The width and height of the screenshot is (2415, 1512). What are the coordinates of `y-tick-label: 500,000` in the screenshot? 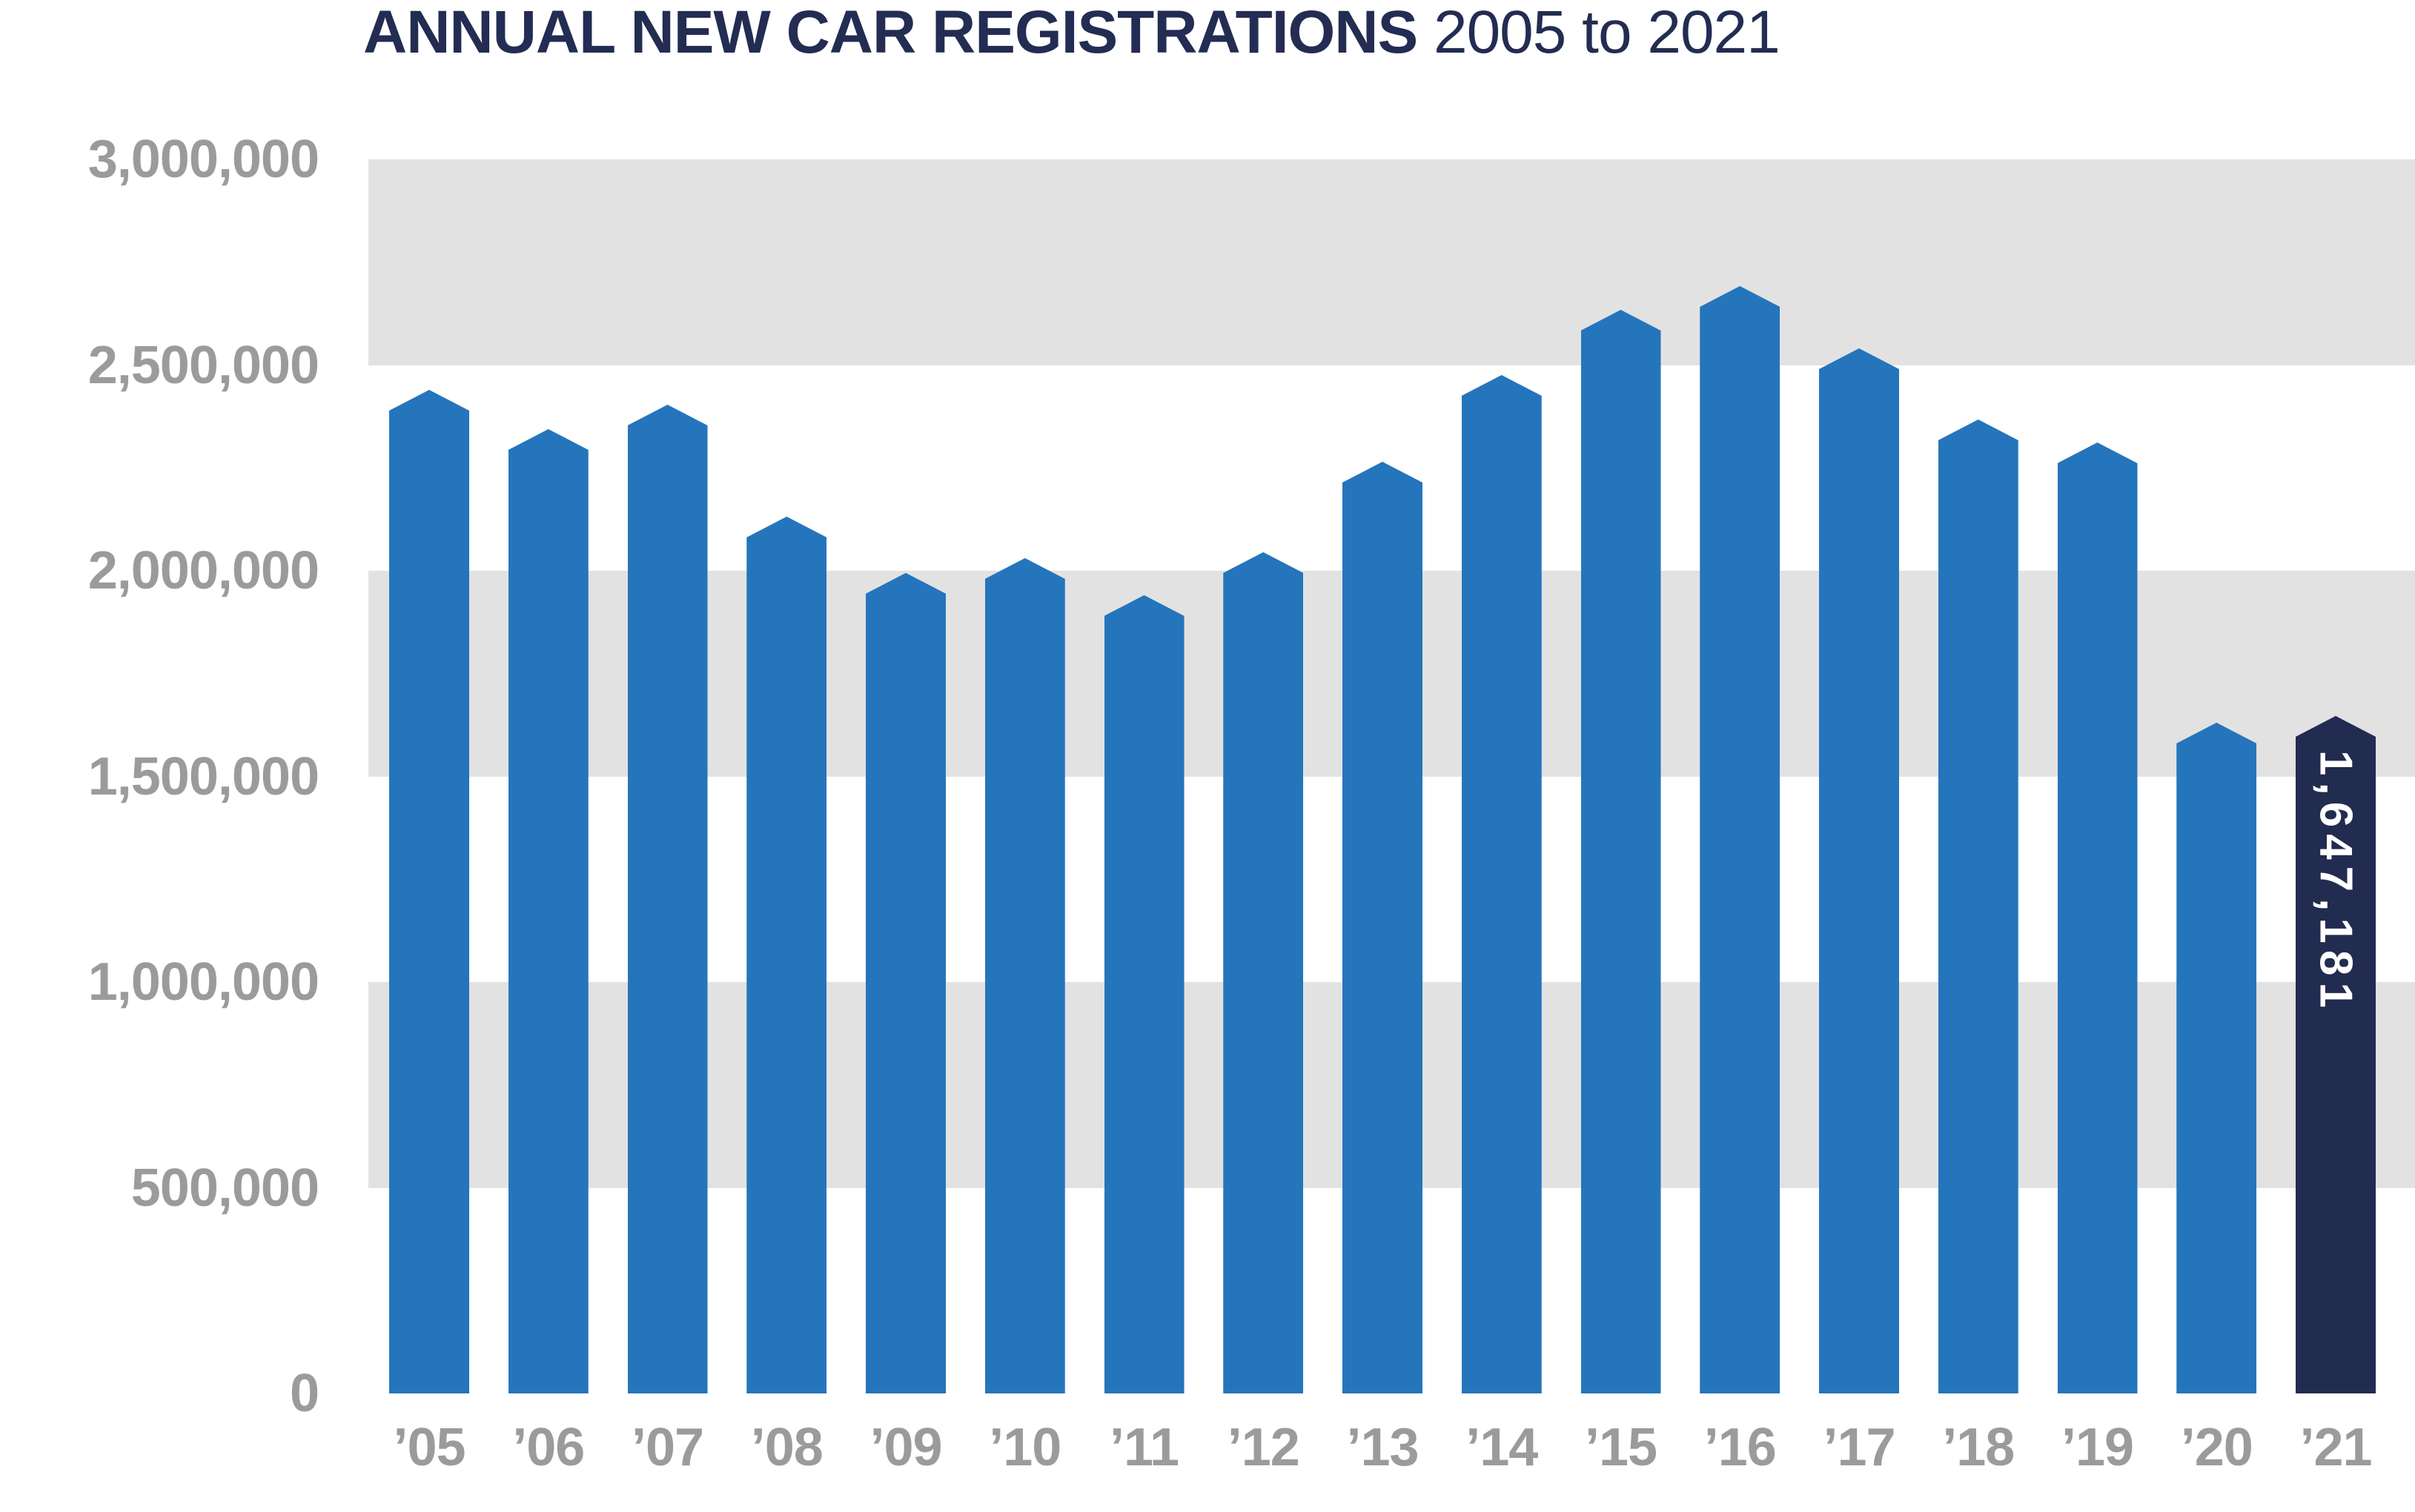 It's located at (224, 1188).